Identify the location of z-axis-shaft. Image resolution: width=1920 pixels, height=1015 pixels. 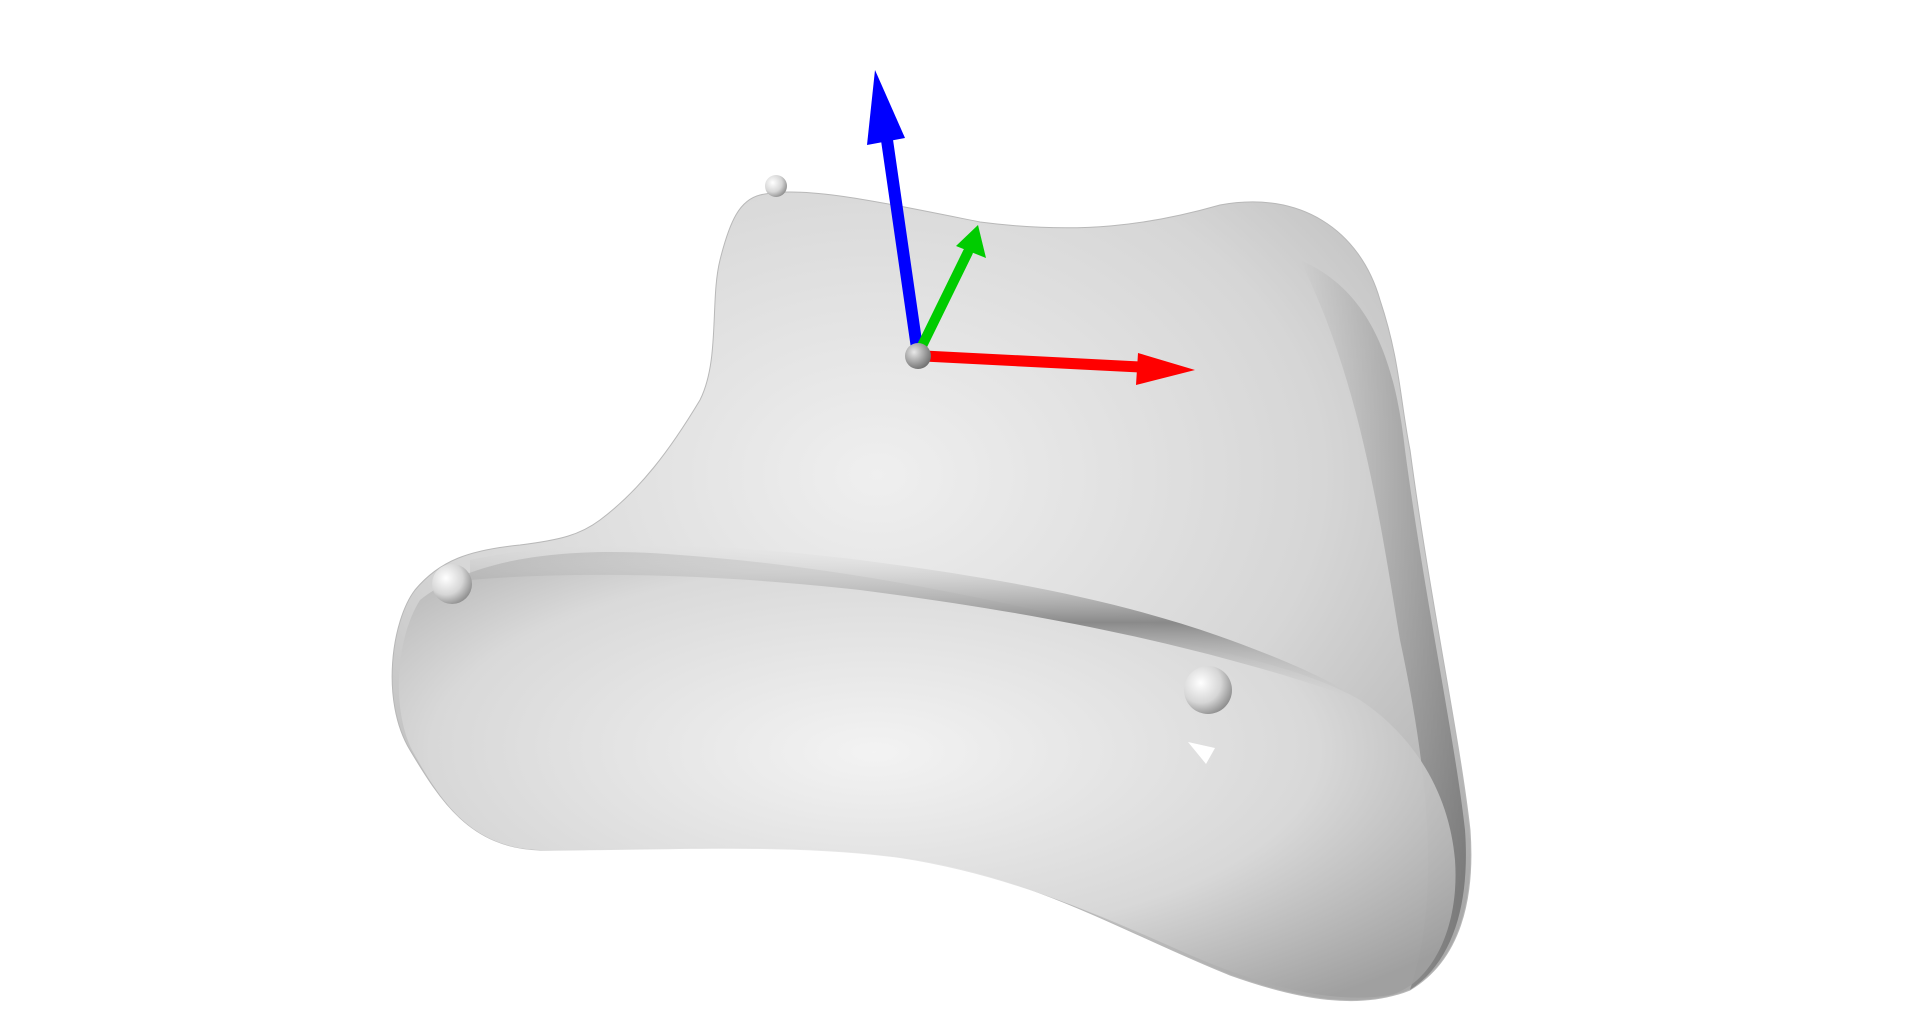
(902, 247).